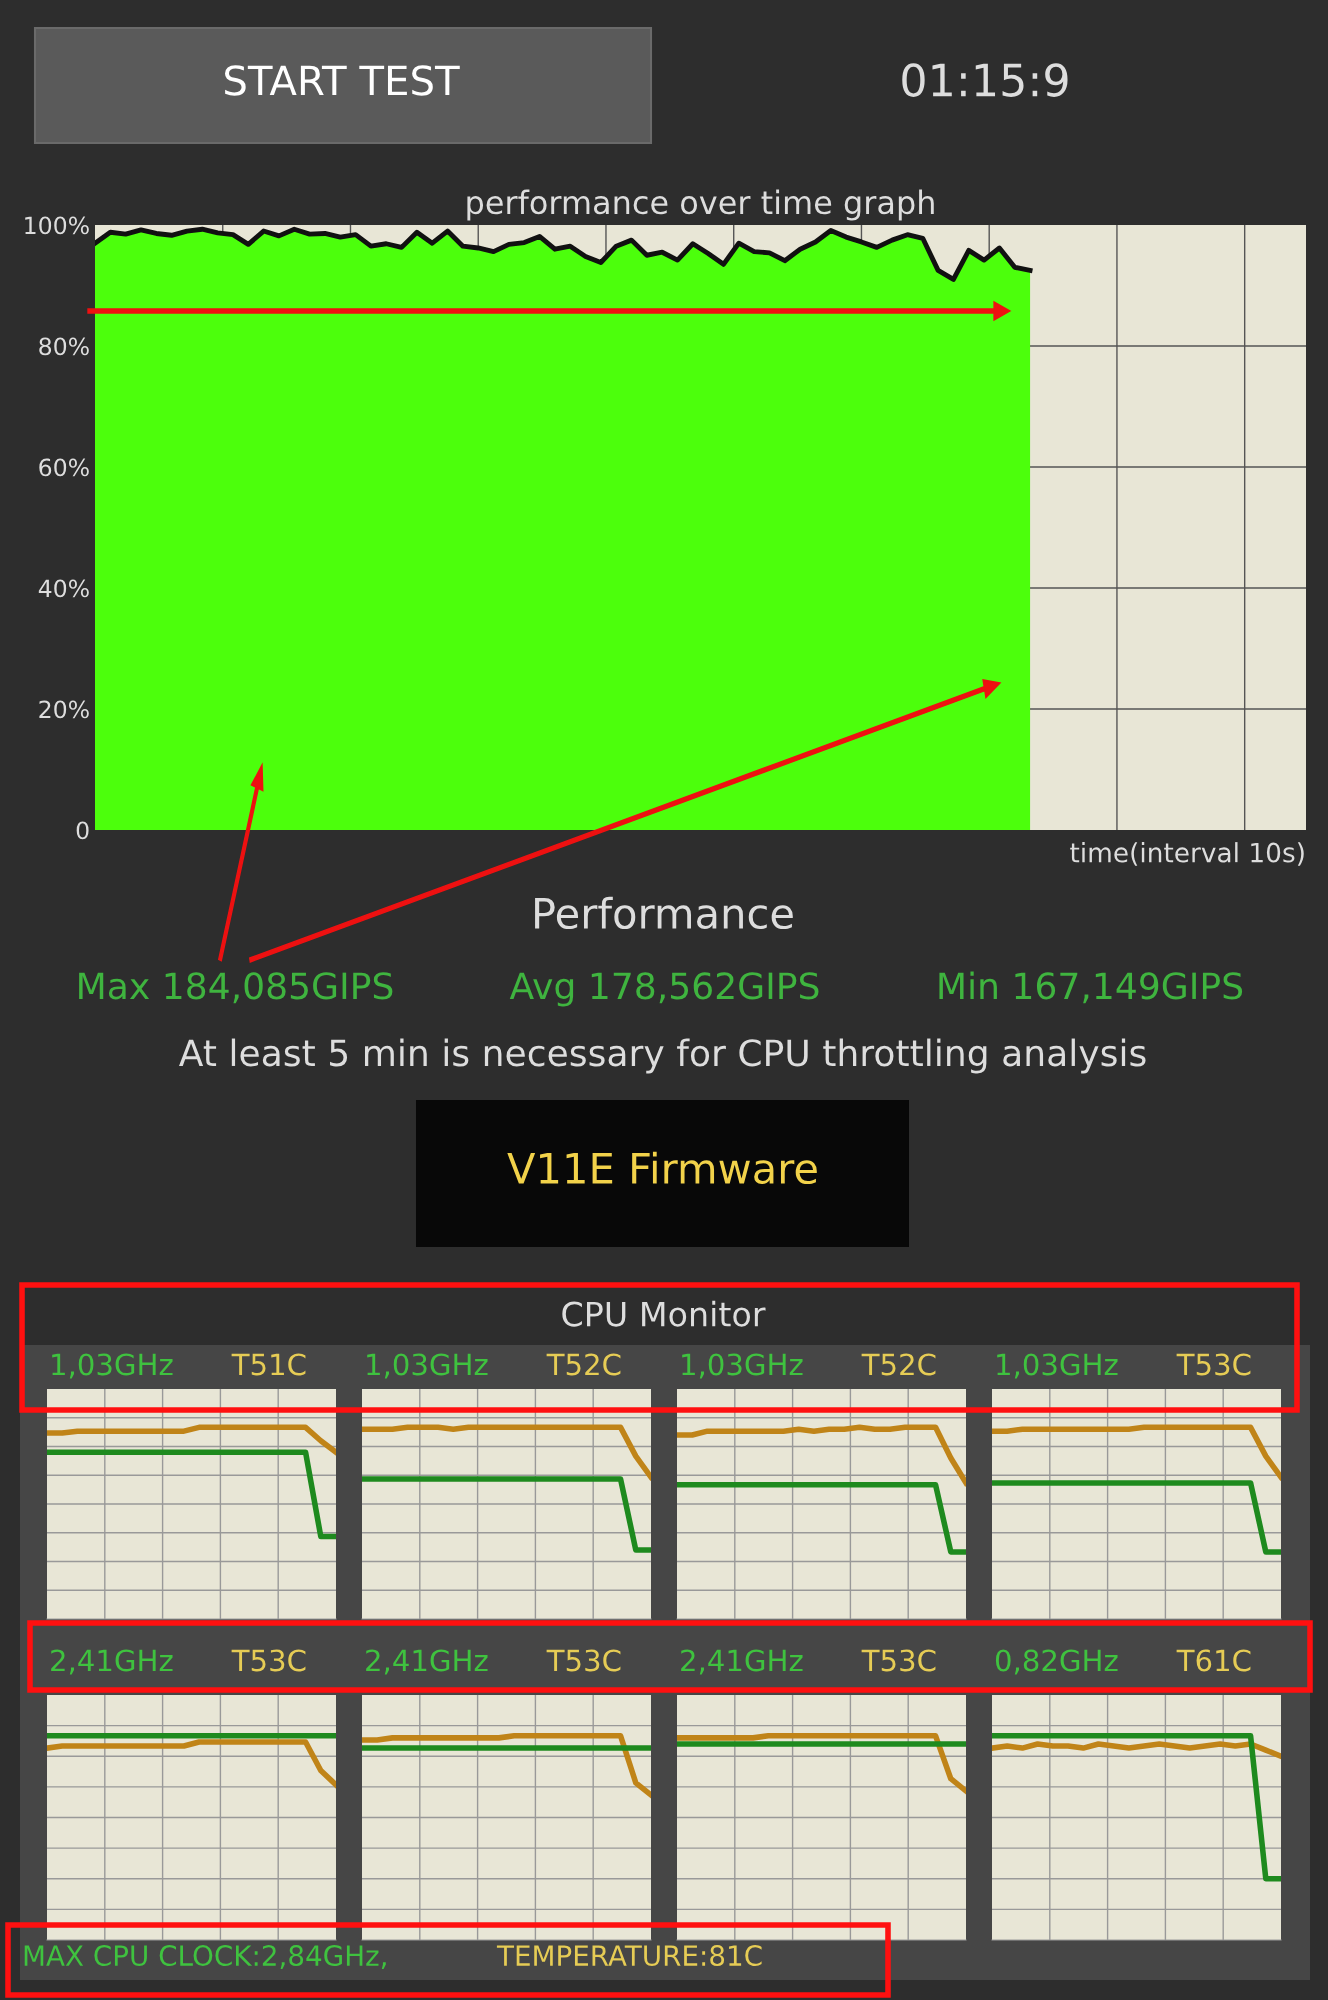 The image size is (1328, 2000). What do you see at coordinates (64, 346) in the screenshot?
I see `y-tick-label: 80%` at bounding box center [64, 346].